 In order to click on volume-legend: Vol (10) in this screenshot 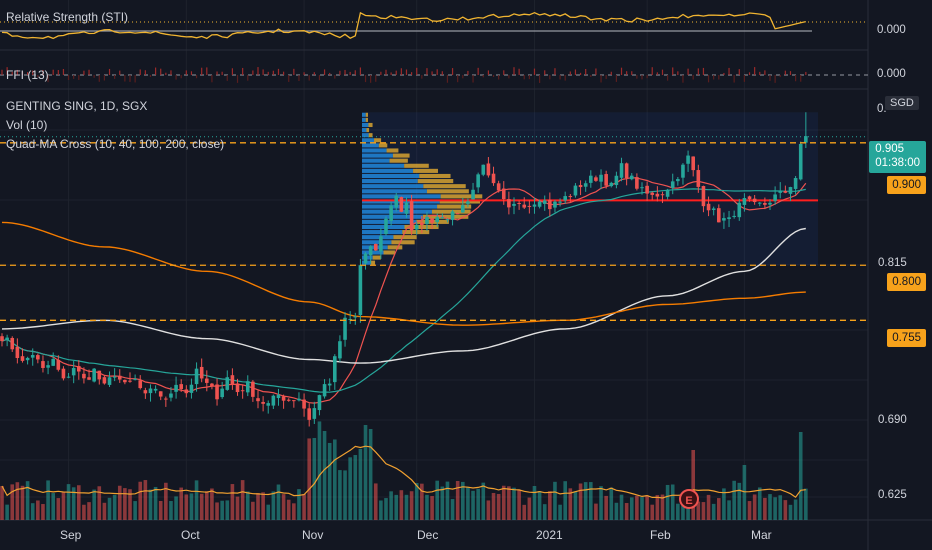, I will do `click(27, 125)`.